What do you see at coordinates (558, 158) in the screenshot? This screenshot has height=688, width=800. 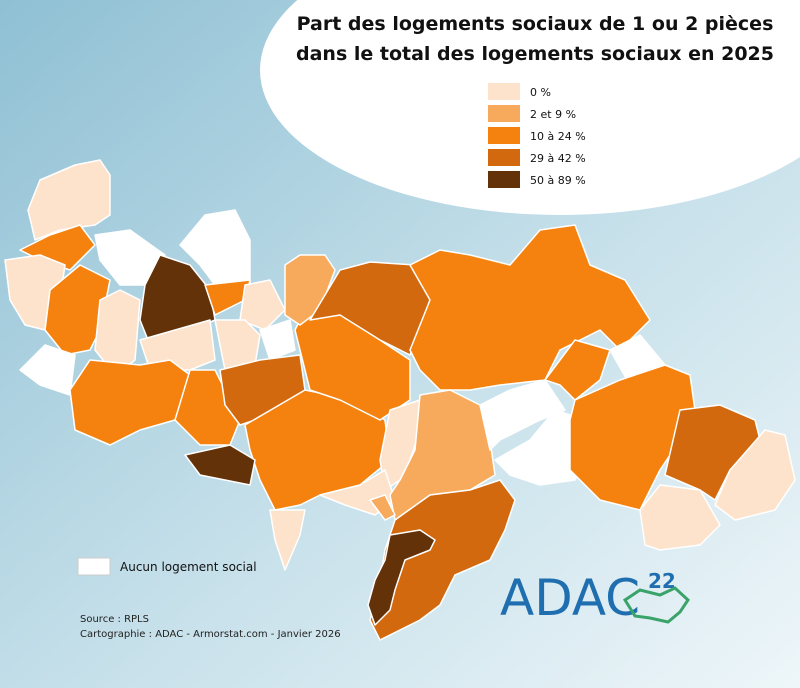 I see `legend-label: 29 à 42 %` at bounding box center [558, 158].